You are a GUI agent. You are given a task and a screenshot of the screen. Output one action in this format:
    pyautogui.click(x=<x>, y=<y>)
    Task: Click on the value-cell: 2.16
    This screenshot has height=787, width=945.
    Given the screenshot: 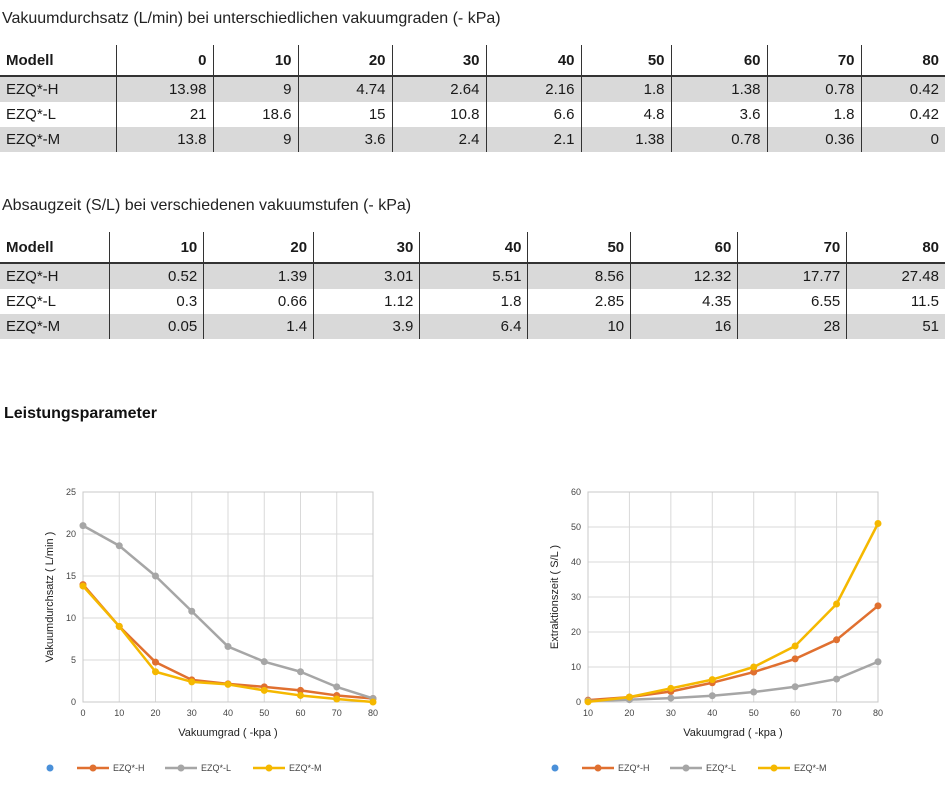 What is the action you would take?
    pyautogui.click(x=533, y=89)
    